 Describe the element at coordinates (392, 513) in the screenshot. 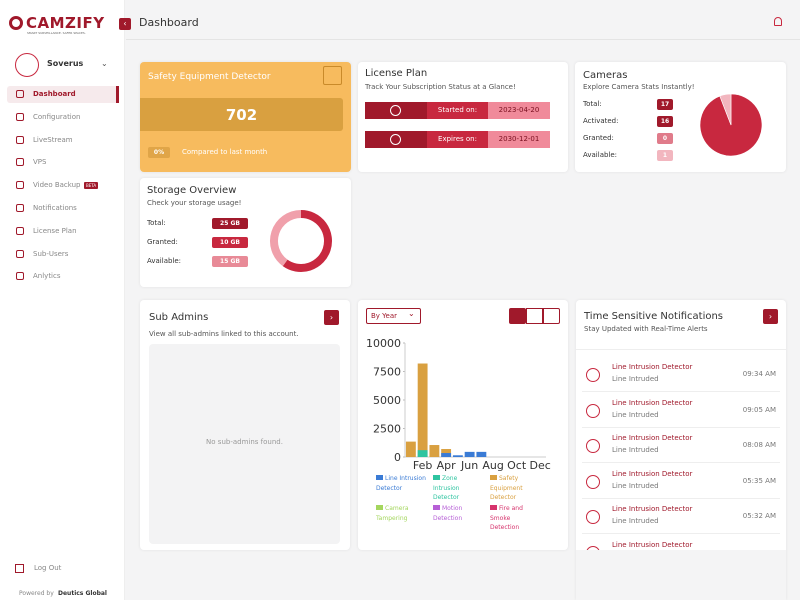

I see `legend-label: Camera Tampering` at that location.